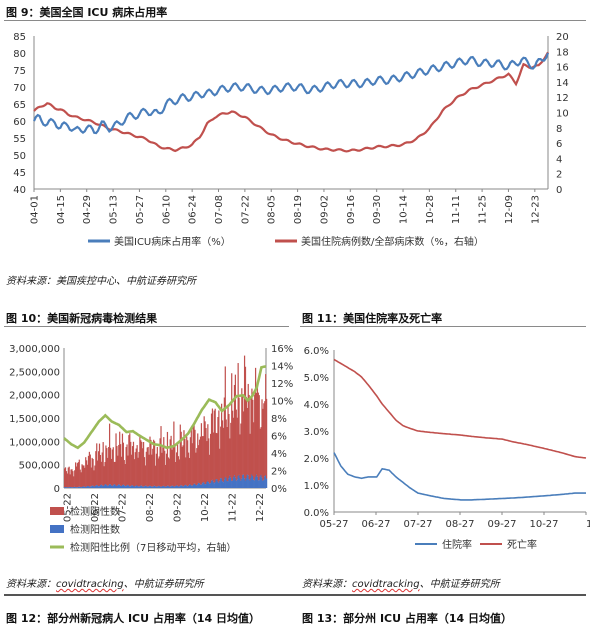  Describe the element at coordinates (67, 507) in the screenshot. I see `fig10-xtick: 05-22` at that location.